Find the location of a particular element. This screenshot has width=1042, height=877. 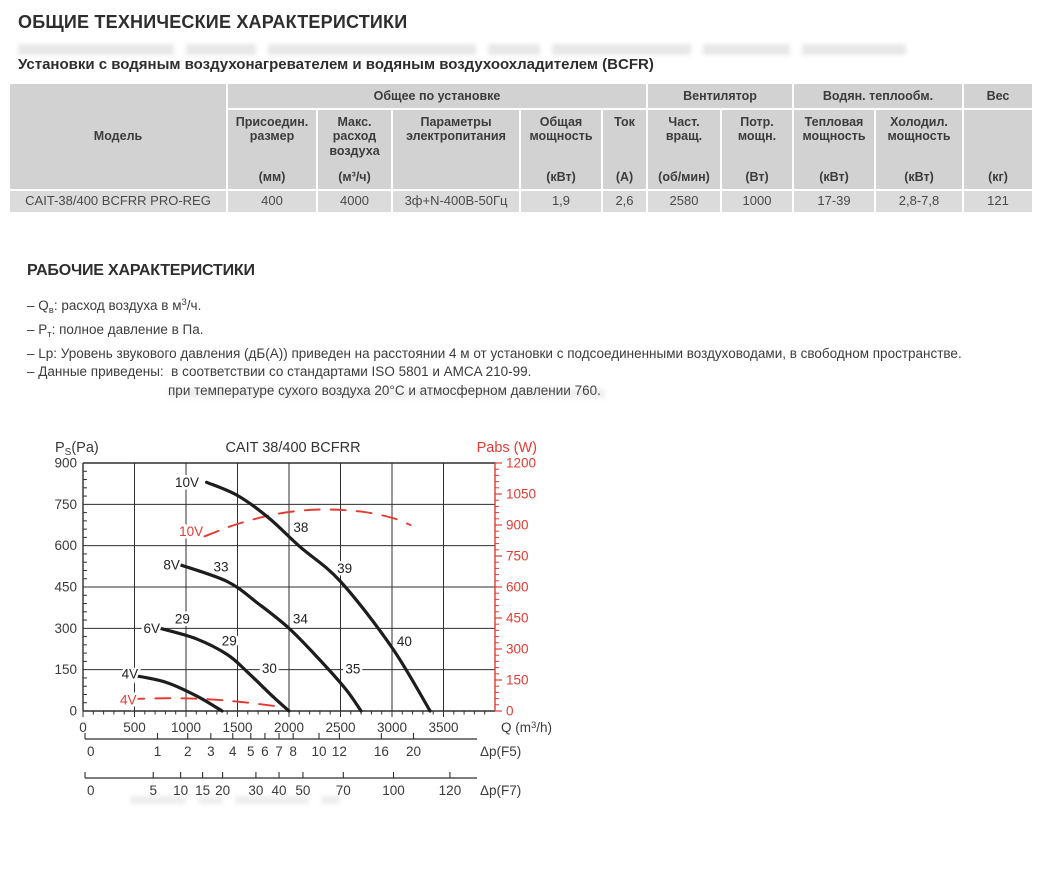

table-cell: 17-39 is located at coordinates (834, 201).